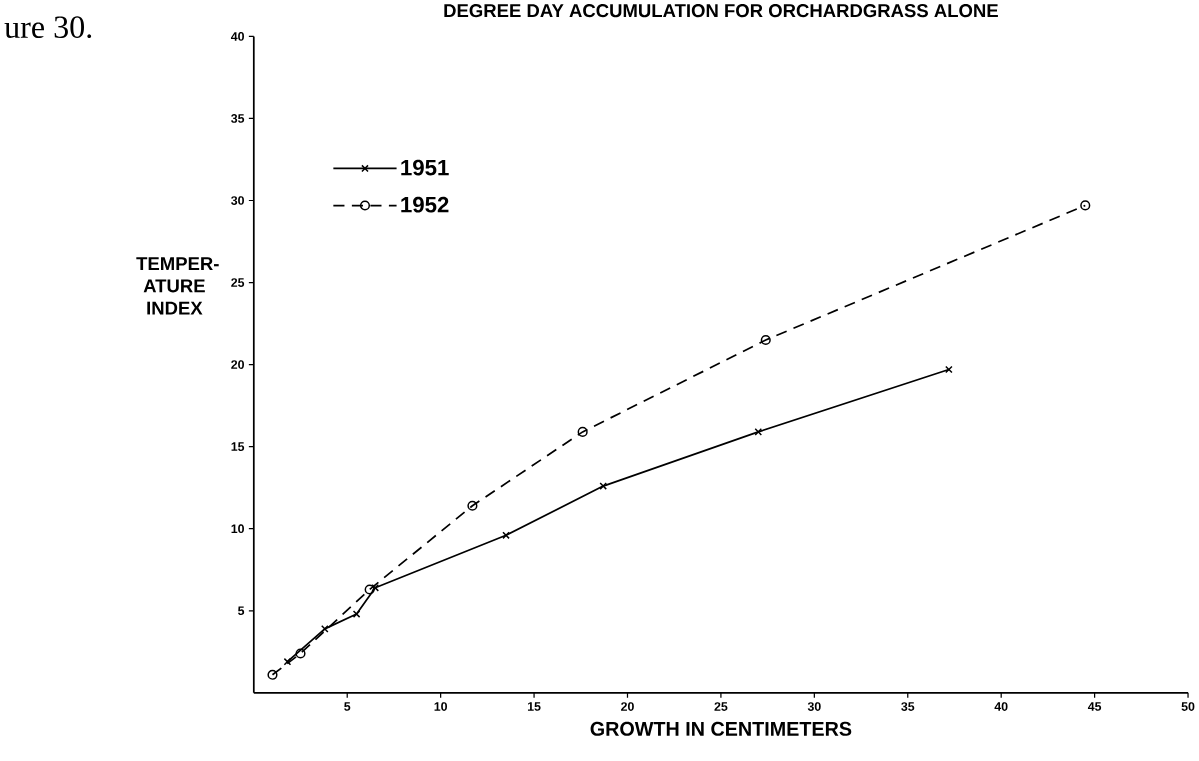  What do you see at coordinates (238, 283) in the screenshot?
I see `y-tick-label: 25` at bounding box center [238, 283].